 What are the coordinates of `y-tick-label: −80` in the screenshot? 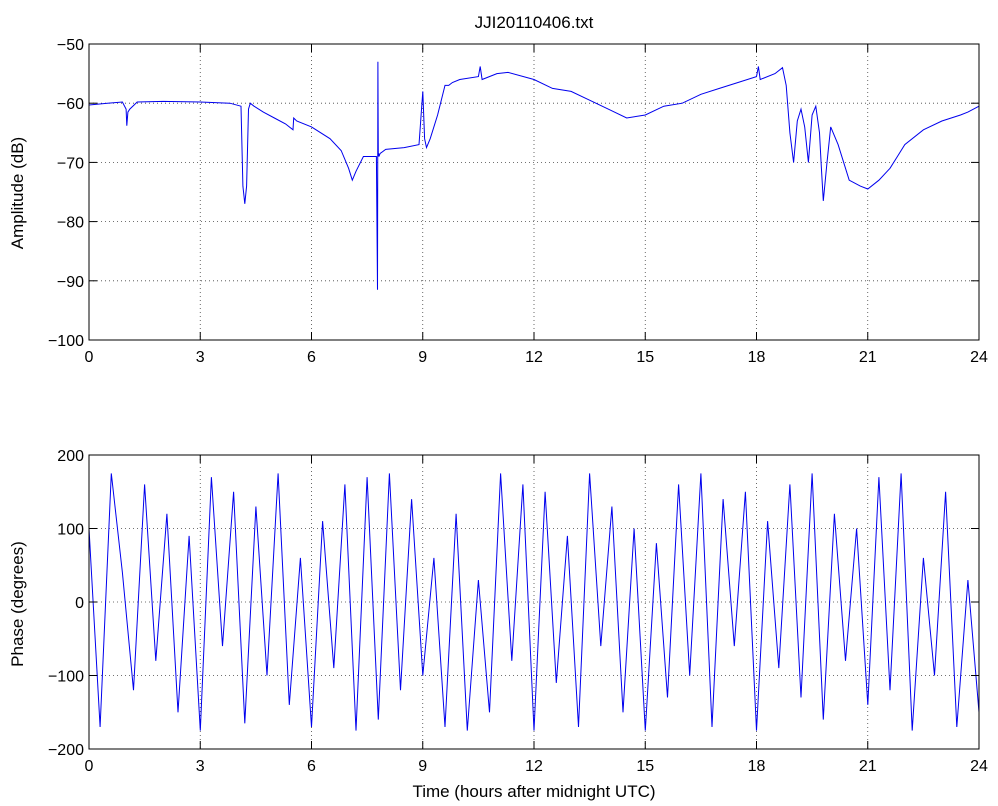 It's located at (70, 223).